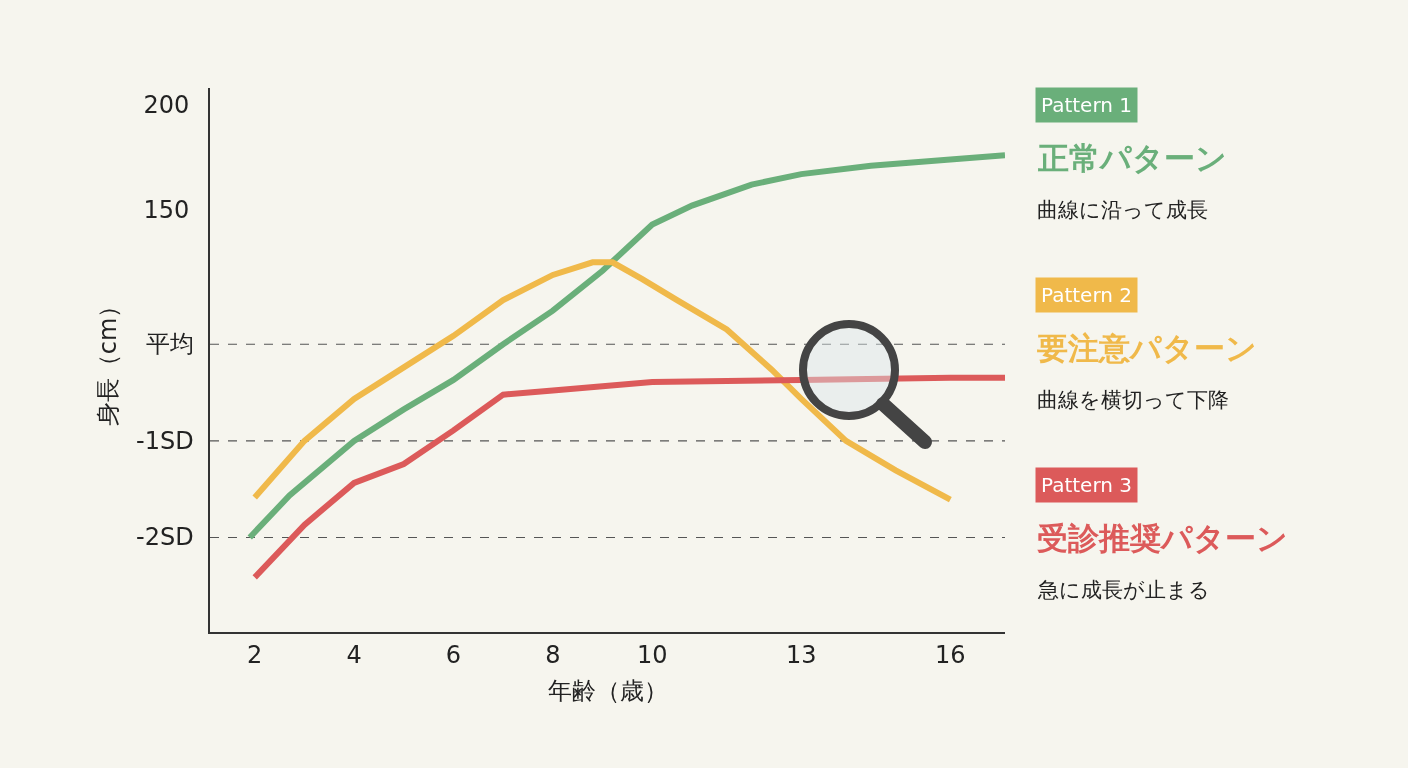  What do you see at coordinates (1162, 538) in the screenshot?
I see `legend-label: 受診推奨パターン` at bounding box center [1162, 538].